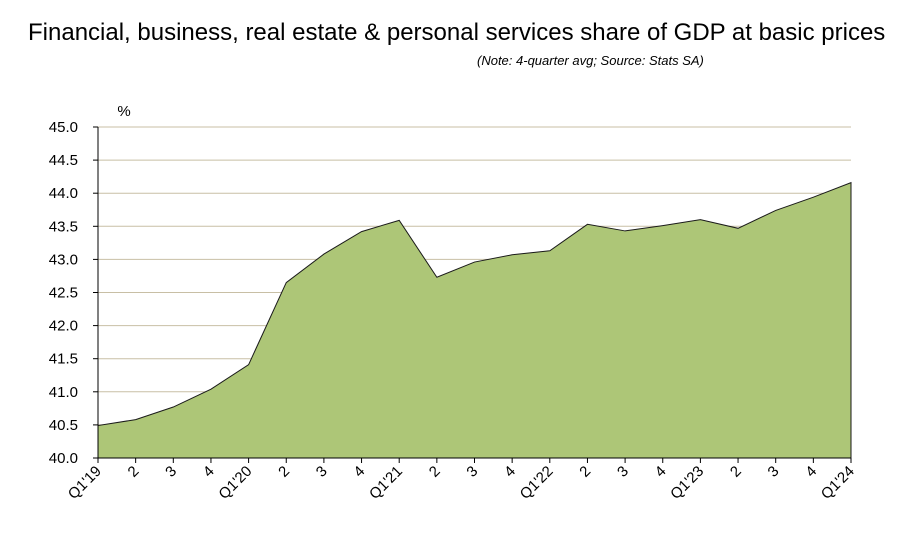  I want to click on y-tick-label: 41.5, so click(63, 359).